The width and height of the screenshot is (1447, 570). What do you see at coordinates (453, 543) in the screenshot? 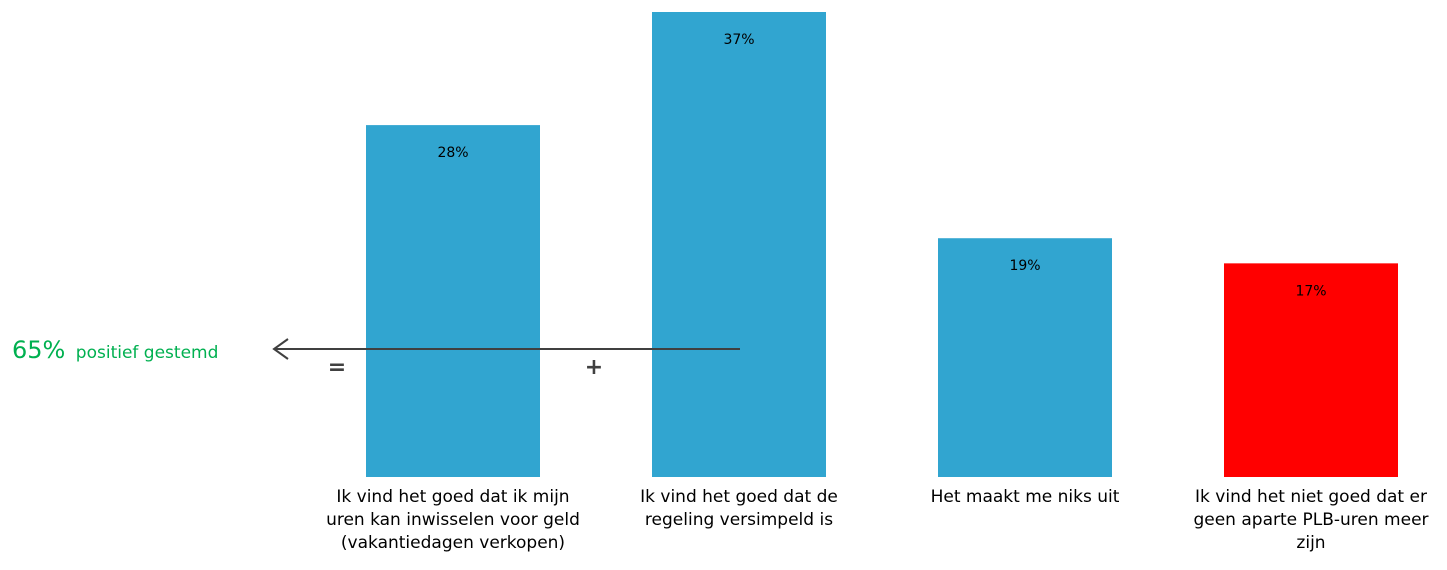
I see `category-label-line: (vakantiedagen verkopen)` at bounding box center [453, 543].